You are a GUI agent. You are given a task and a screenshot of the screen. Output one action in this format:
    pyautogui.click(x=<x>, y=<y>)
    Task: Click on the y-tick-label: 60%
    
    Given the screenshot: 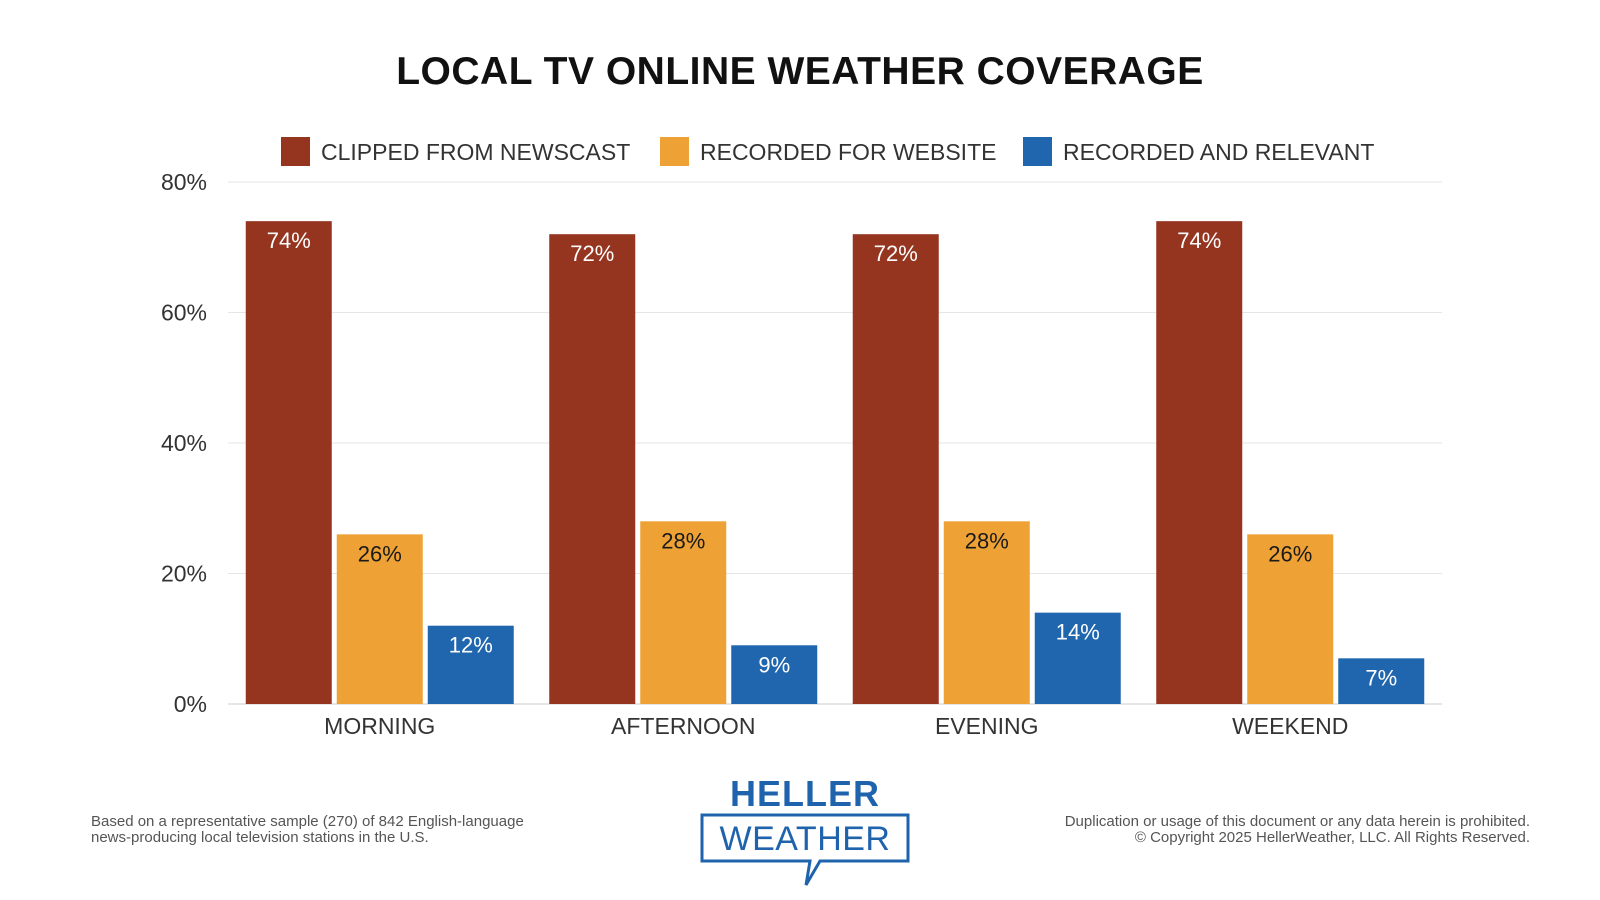 What is the action you would take?
    pyautogui.click(x=184, y=313)
    